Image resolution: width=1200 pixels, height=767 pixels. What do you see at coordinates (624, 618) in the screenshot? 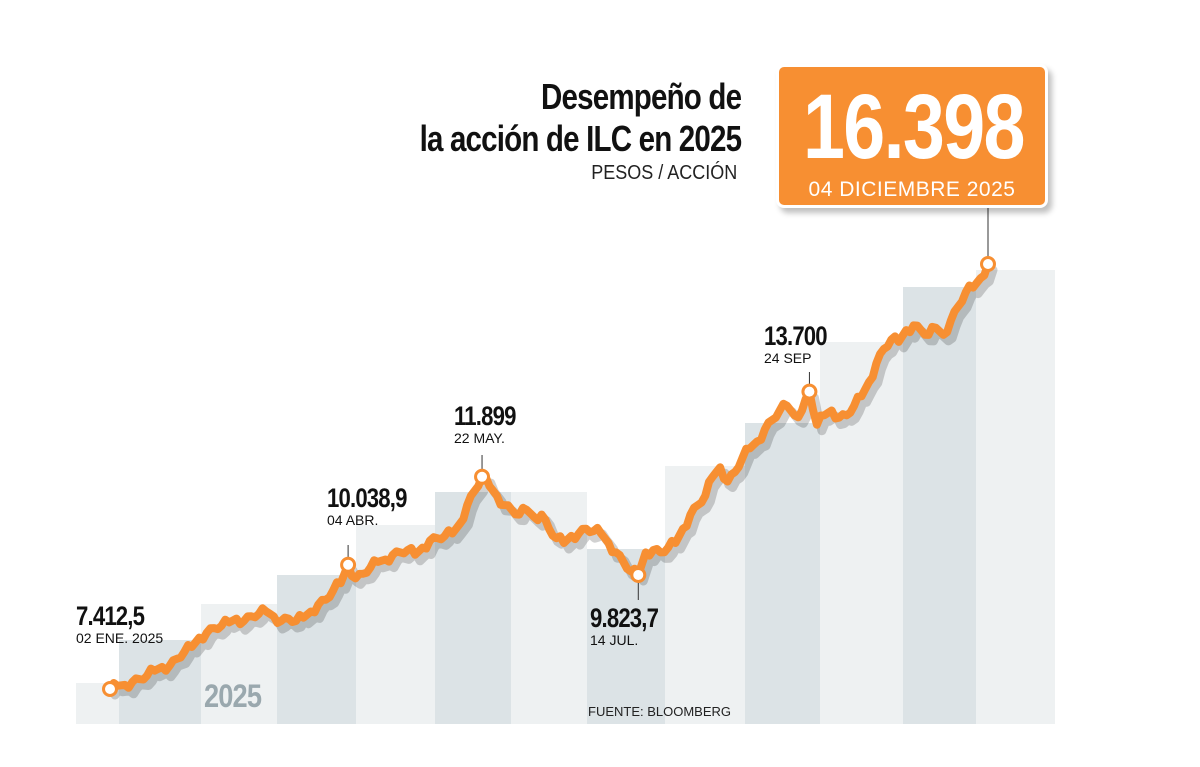
I see `annotation-jul-value: 9.823,7` at bounding box center [624, 618].